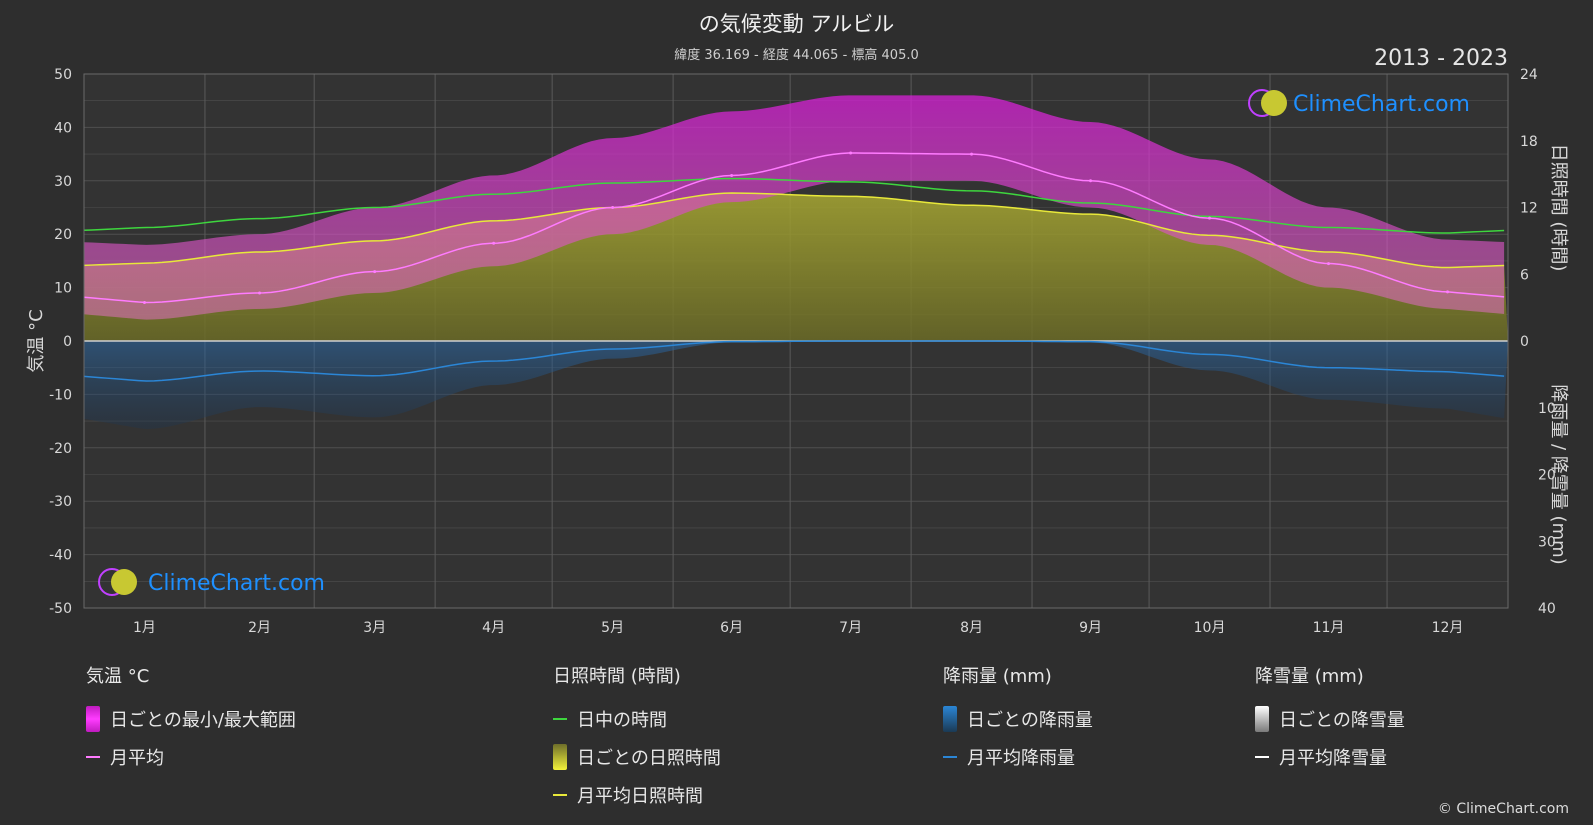 The height and width of the screenshot is (825, 1593). I want to click on right-rain-tick-label: 20, so click(1547, 476).